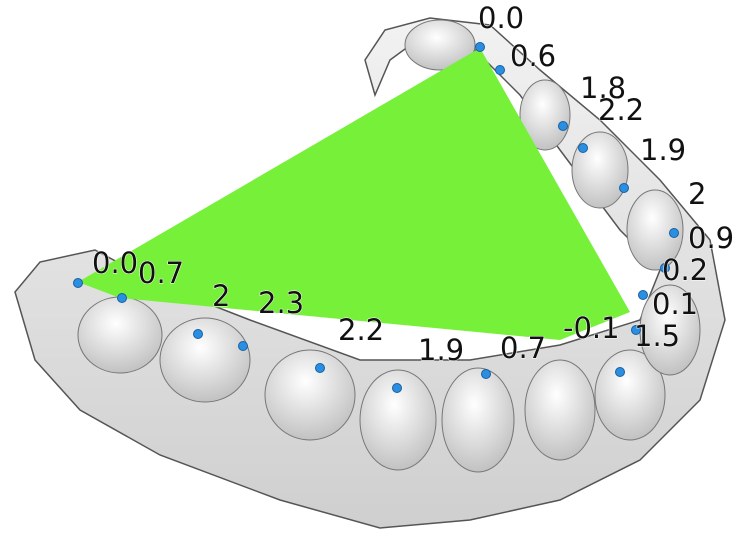 This screenshot has width=739, height=548. What do you see at coordinates (675, 304) in the screenshot?
I see `measurement-label: 0.1` at bounding box center [675, 304].